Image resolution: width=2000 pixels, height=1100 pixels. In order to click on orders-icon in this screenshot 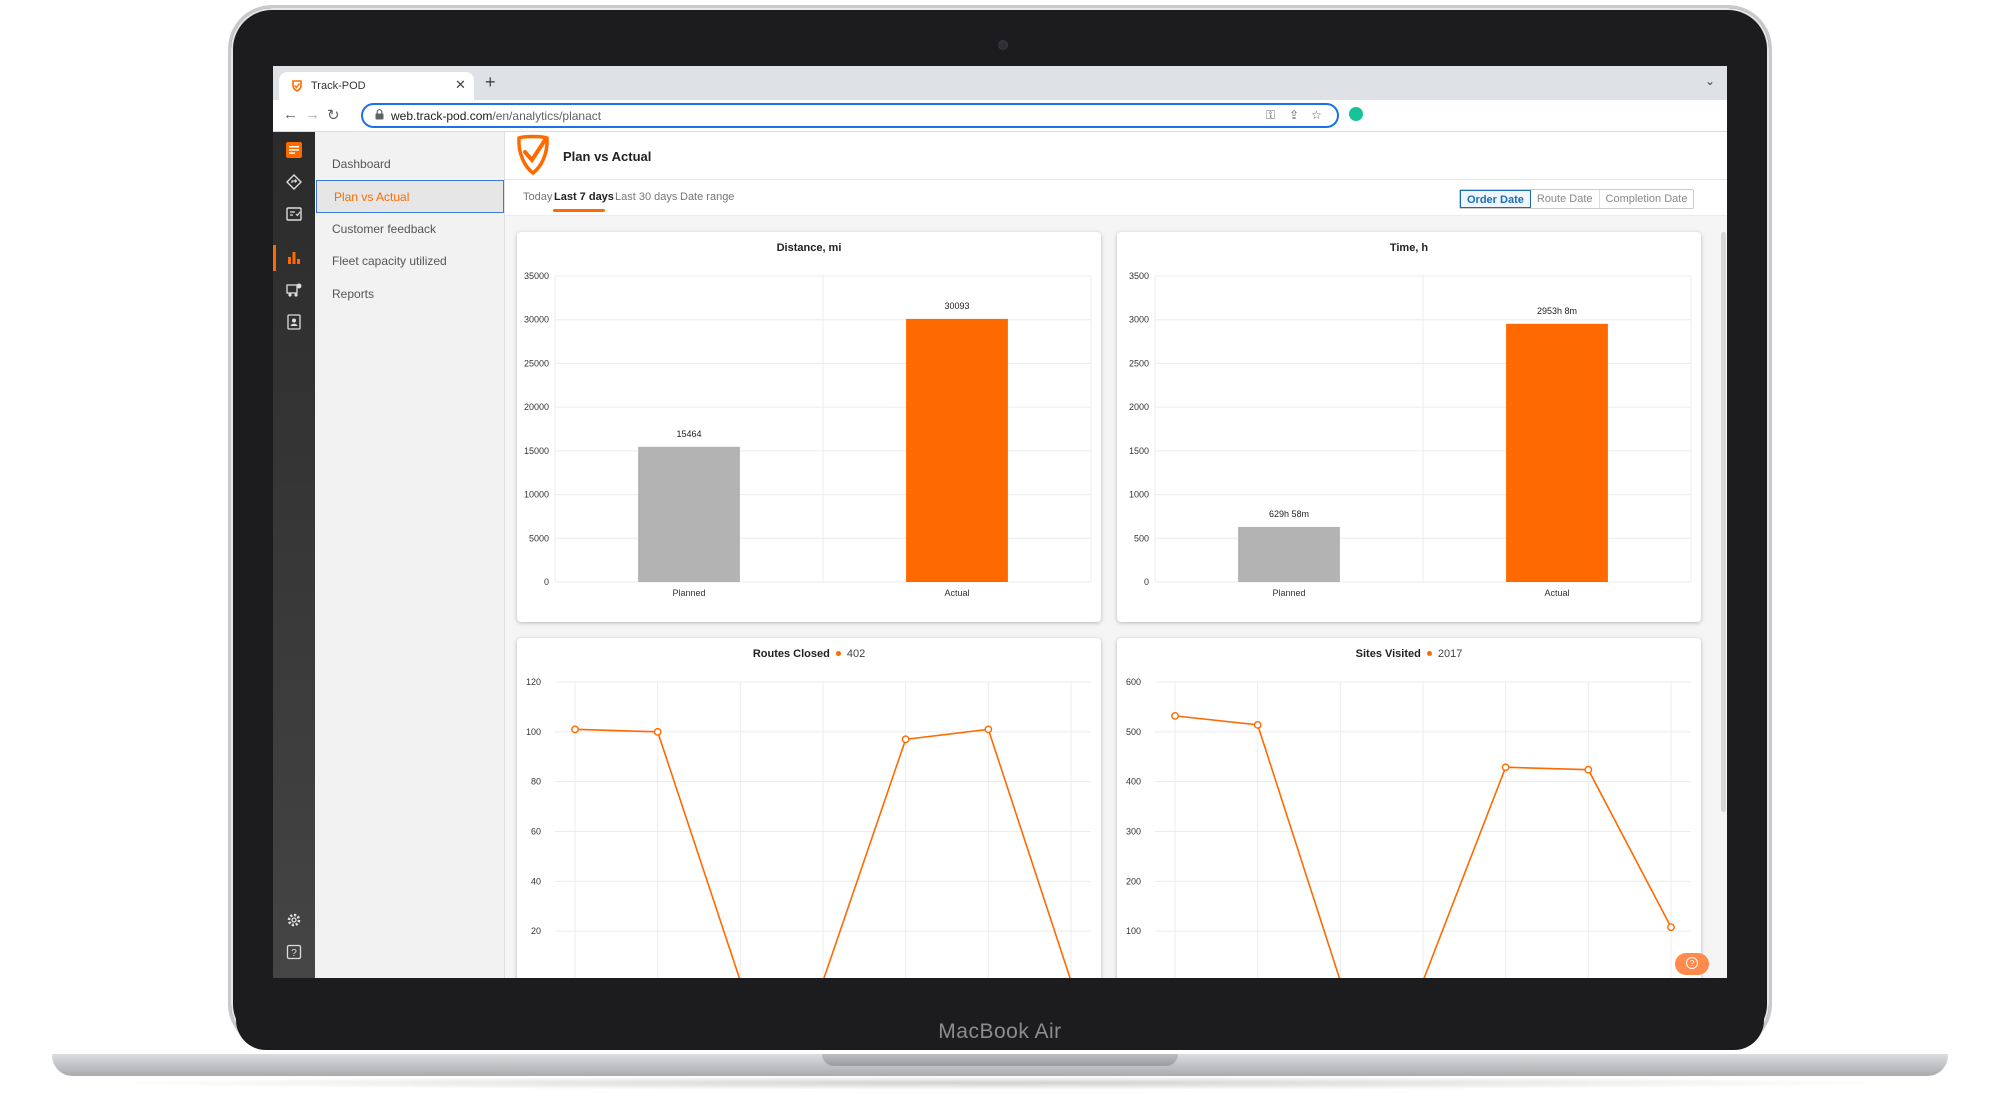, I will do `click(294, 150)`.